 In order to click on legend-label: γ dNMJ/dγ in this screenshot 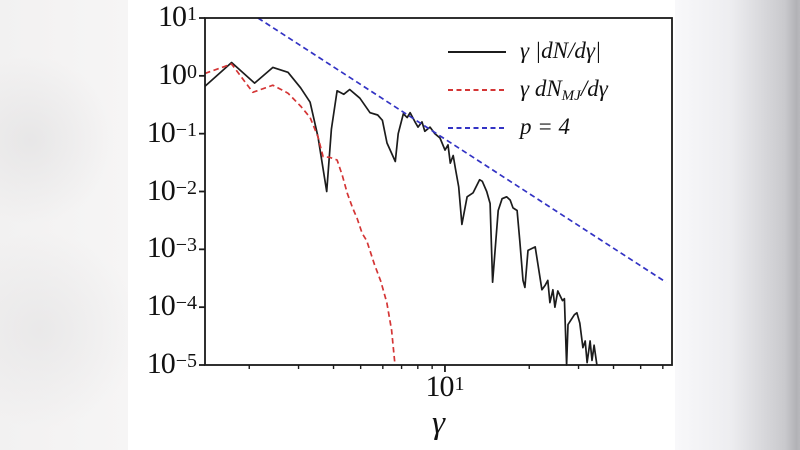, I will do `click(564, 89)`.